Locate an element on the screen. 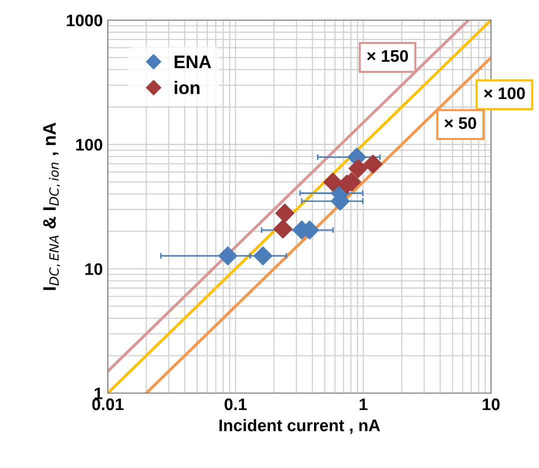  legend-label: ion is located at coordinates (187, 87).